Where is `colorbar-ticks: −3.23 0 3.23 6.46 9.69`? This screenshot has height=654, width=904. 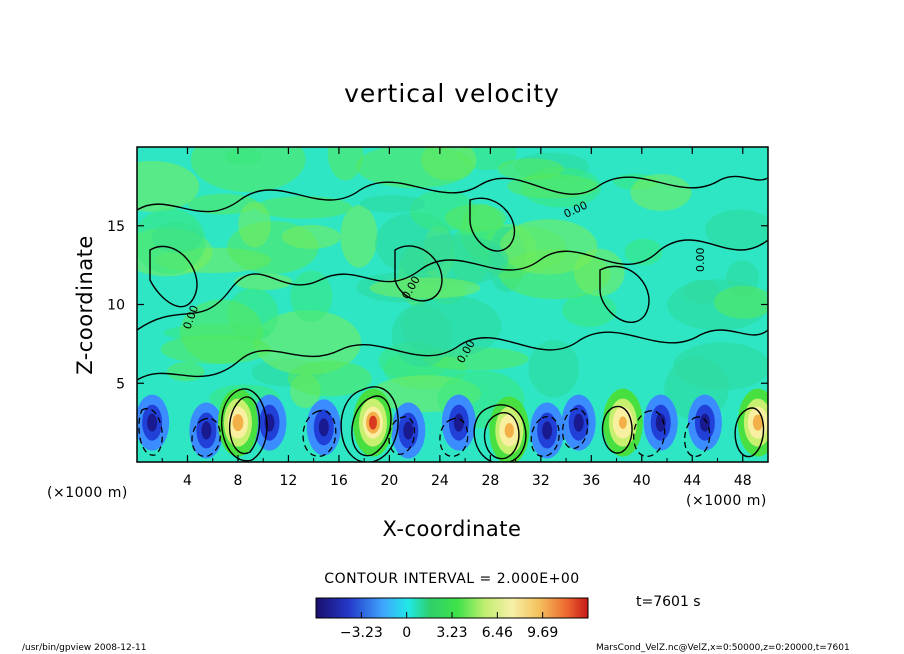
colorbar-ticks: −3.23 0 3.23 6.46 9.69 is located at coordinates (449, 626).